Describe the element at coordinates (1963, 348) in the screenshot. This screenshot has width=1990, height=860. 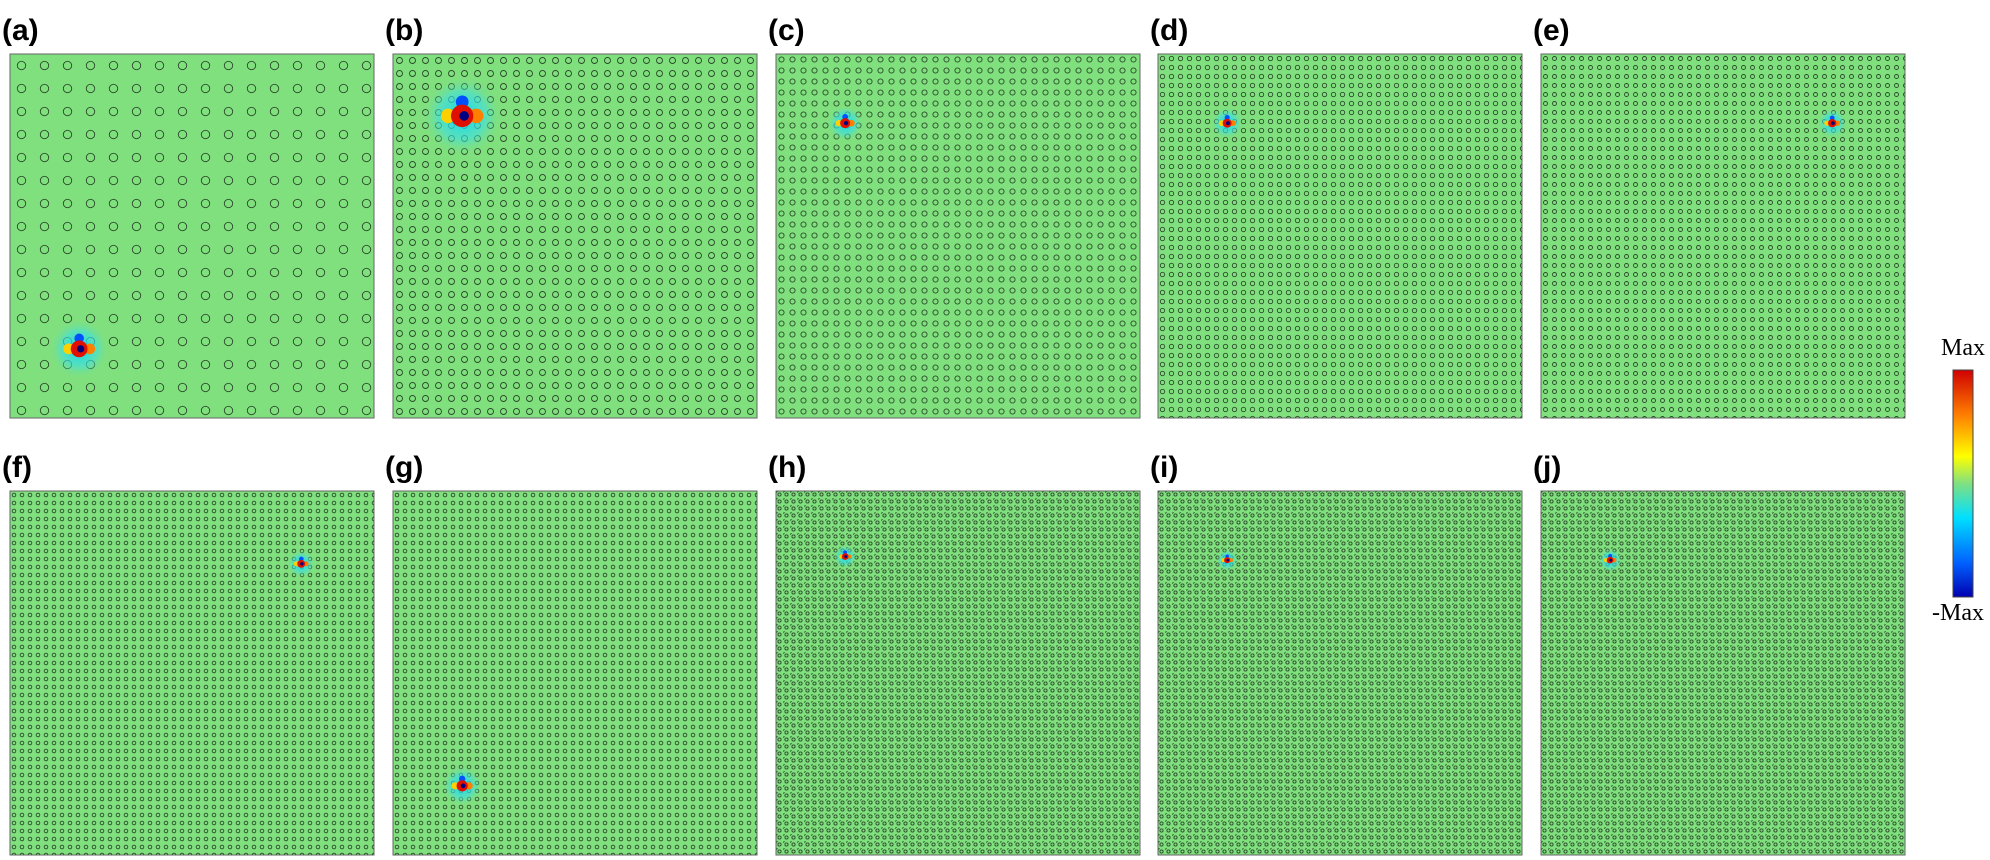
I see `colorbar-max-label: Max` at that location.